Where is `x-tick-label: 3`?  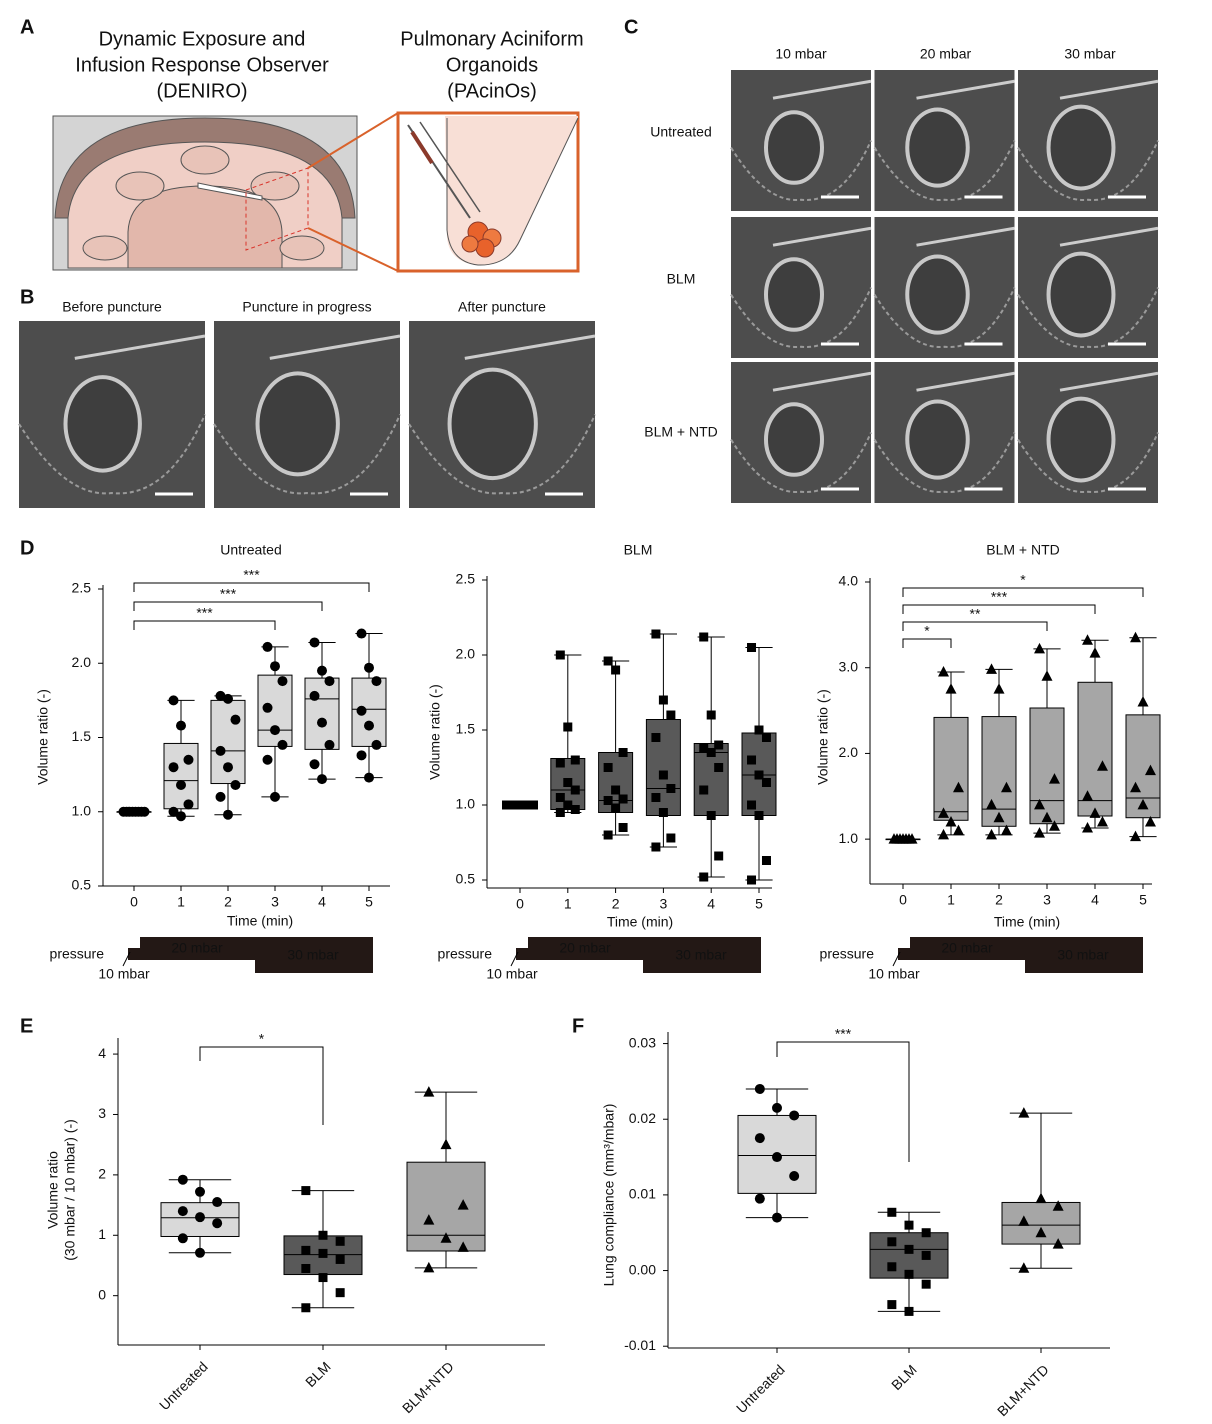
x-tick-label: 3 is located at coordinates (664, 904).